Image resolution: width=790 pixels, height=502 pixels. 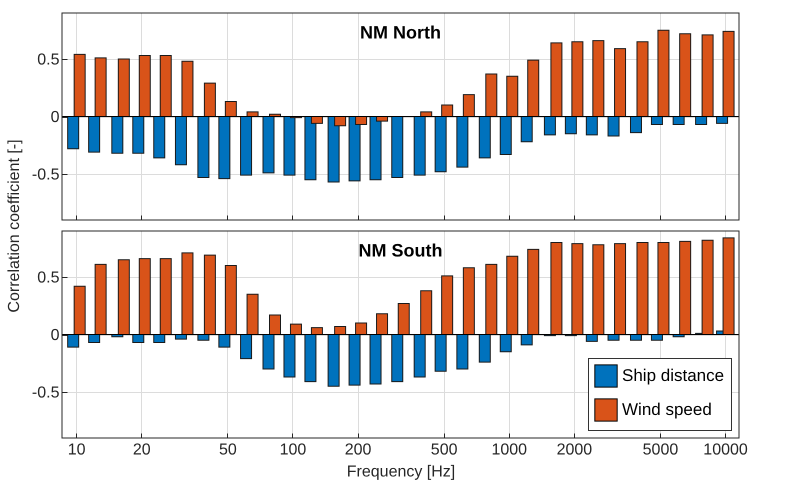 I want to click on x-tick-label: 100, so click(x=293, y=450).